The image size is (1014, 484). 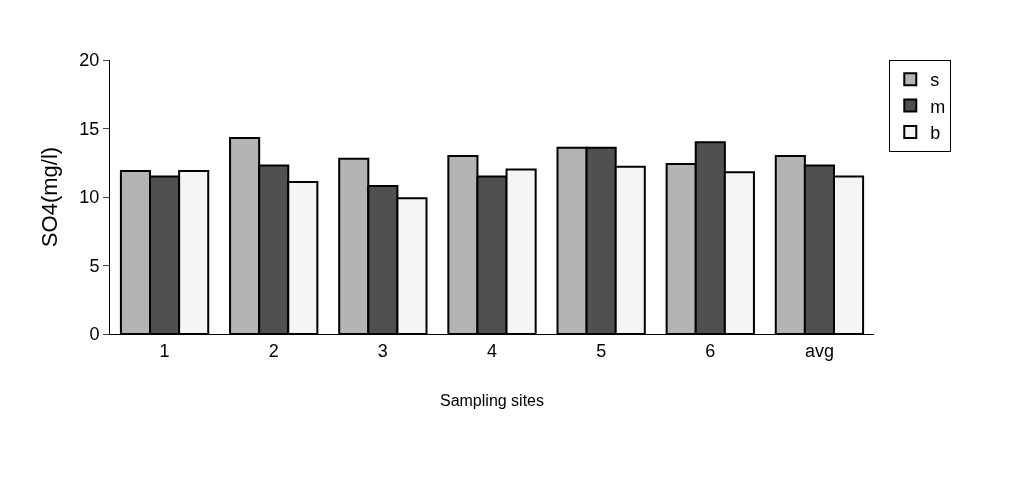 What do you see at coordinates (89, 128) in the screenshot?
I see `y-tick-label: 15` at bounding box center [89, 128].